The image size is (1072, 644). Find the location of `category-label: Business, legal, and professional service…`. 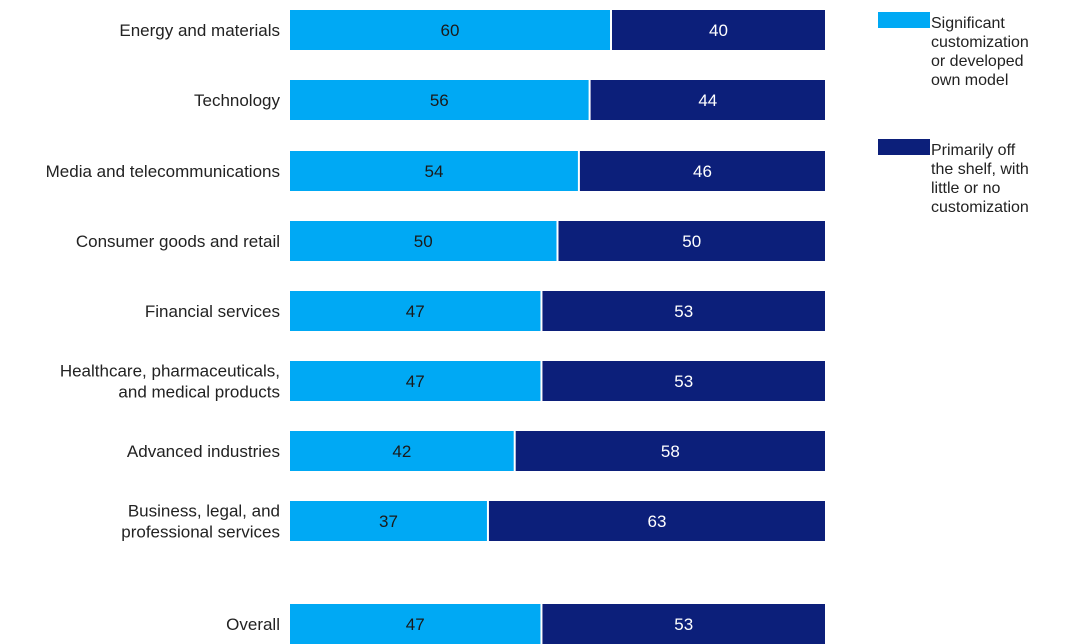

category-label: Business, legal, and professional service… is located at coordinates (200, 522).